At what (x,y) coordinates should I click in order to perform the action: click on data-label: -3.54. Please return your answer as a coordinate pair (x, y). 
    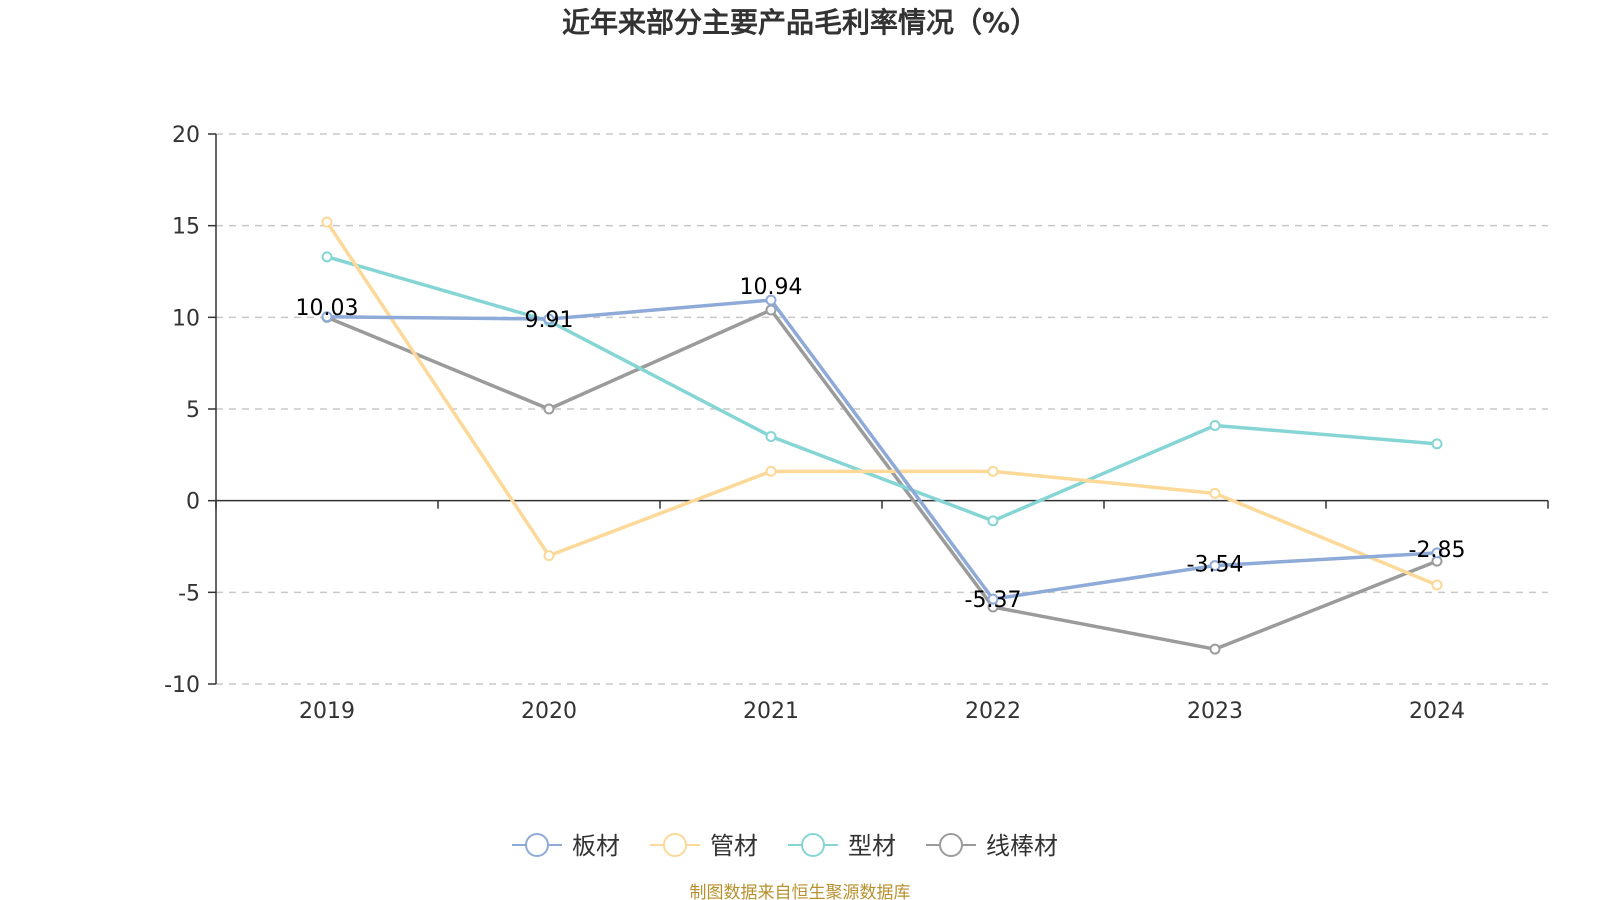
    Looking at the image, I should click on (1215, 565).